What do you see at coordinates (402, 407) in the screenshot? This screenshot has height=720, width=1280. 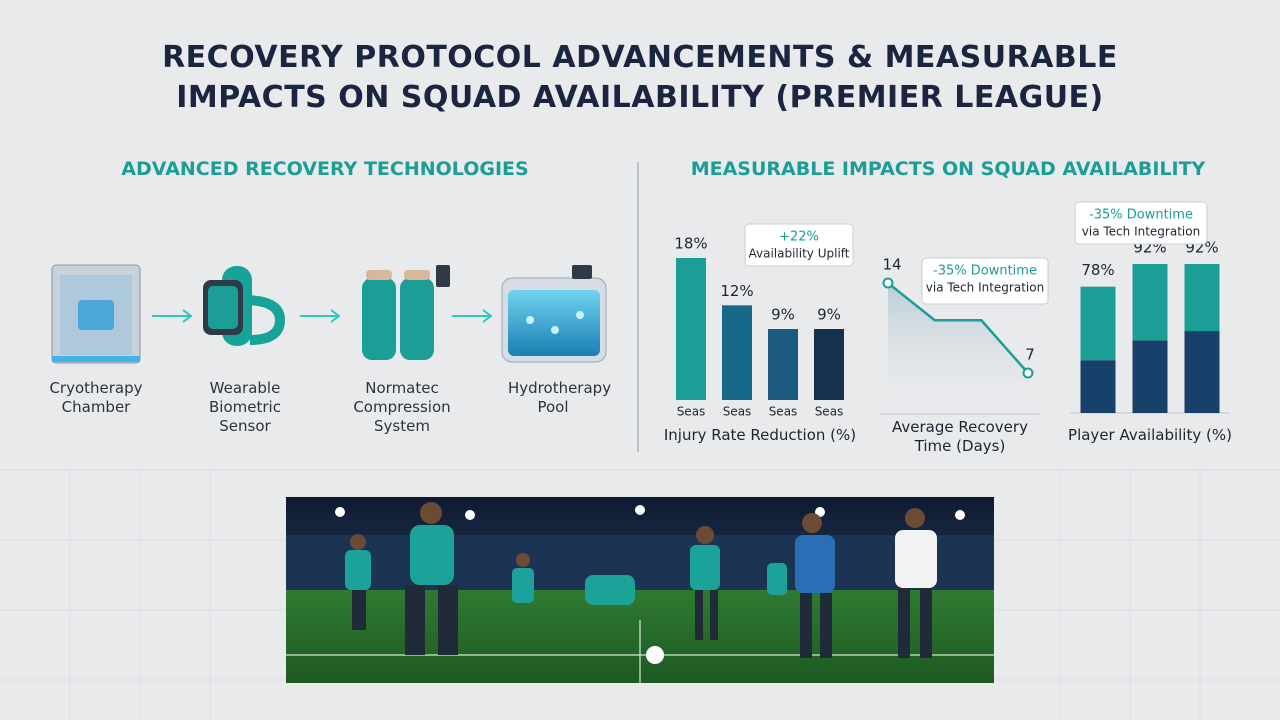 I see `technology-label: Normatec Compression System` at bounding box center [402, 407].